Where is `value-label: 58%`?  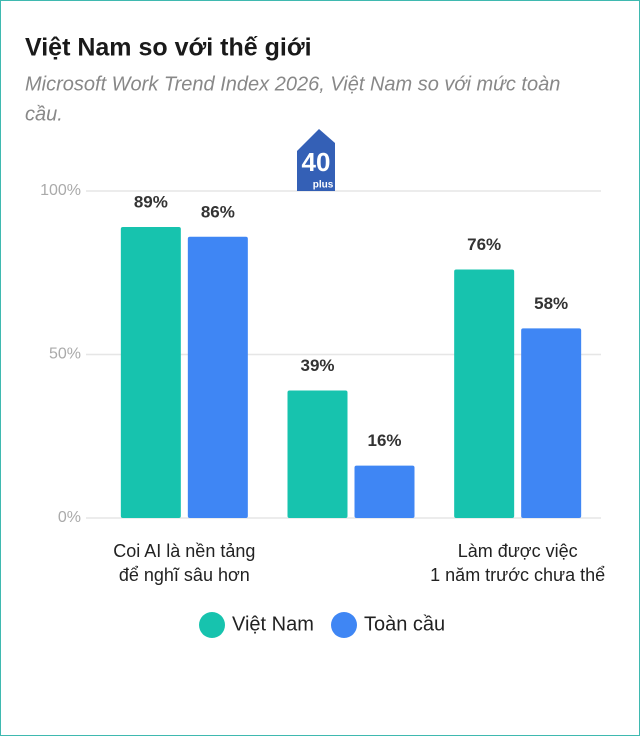
value-label: 58% is located at coordinates (551, 303).